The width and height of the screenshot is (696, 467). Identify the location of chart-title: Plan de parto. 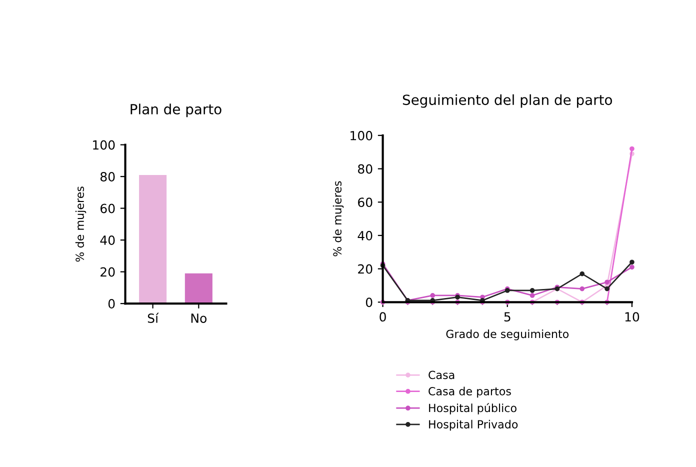
(176, 111).